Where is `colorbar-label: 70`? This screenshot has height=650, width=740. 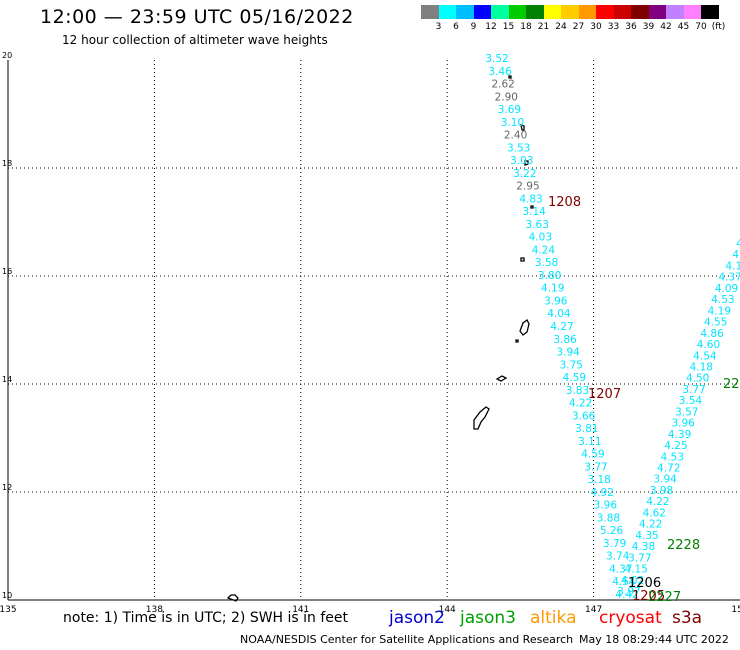 colorbar-label: 70 is located at coordinates (701, 27).